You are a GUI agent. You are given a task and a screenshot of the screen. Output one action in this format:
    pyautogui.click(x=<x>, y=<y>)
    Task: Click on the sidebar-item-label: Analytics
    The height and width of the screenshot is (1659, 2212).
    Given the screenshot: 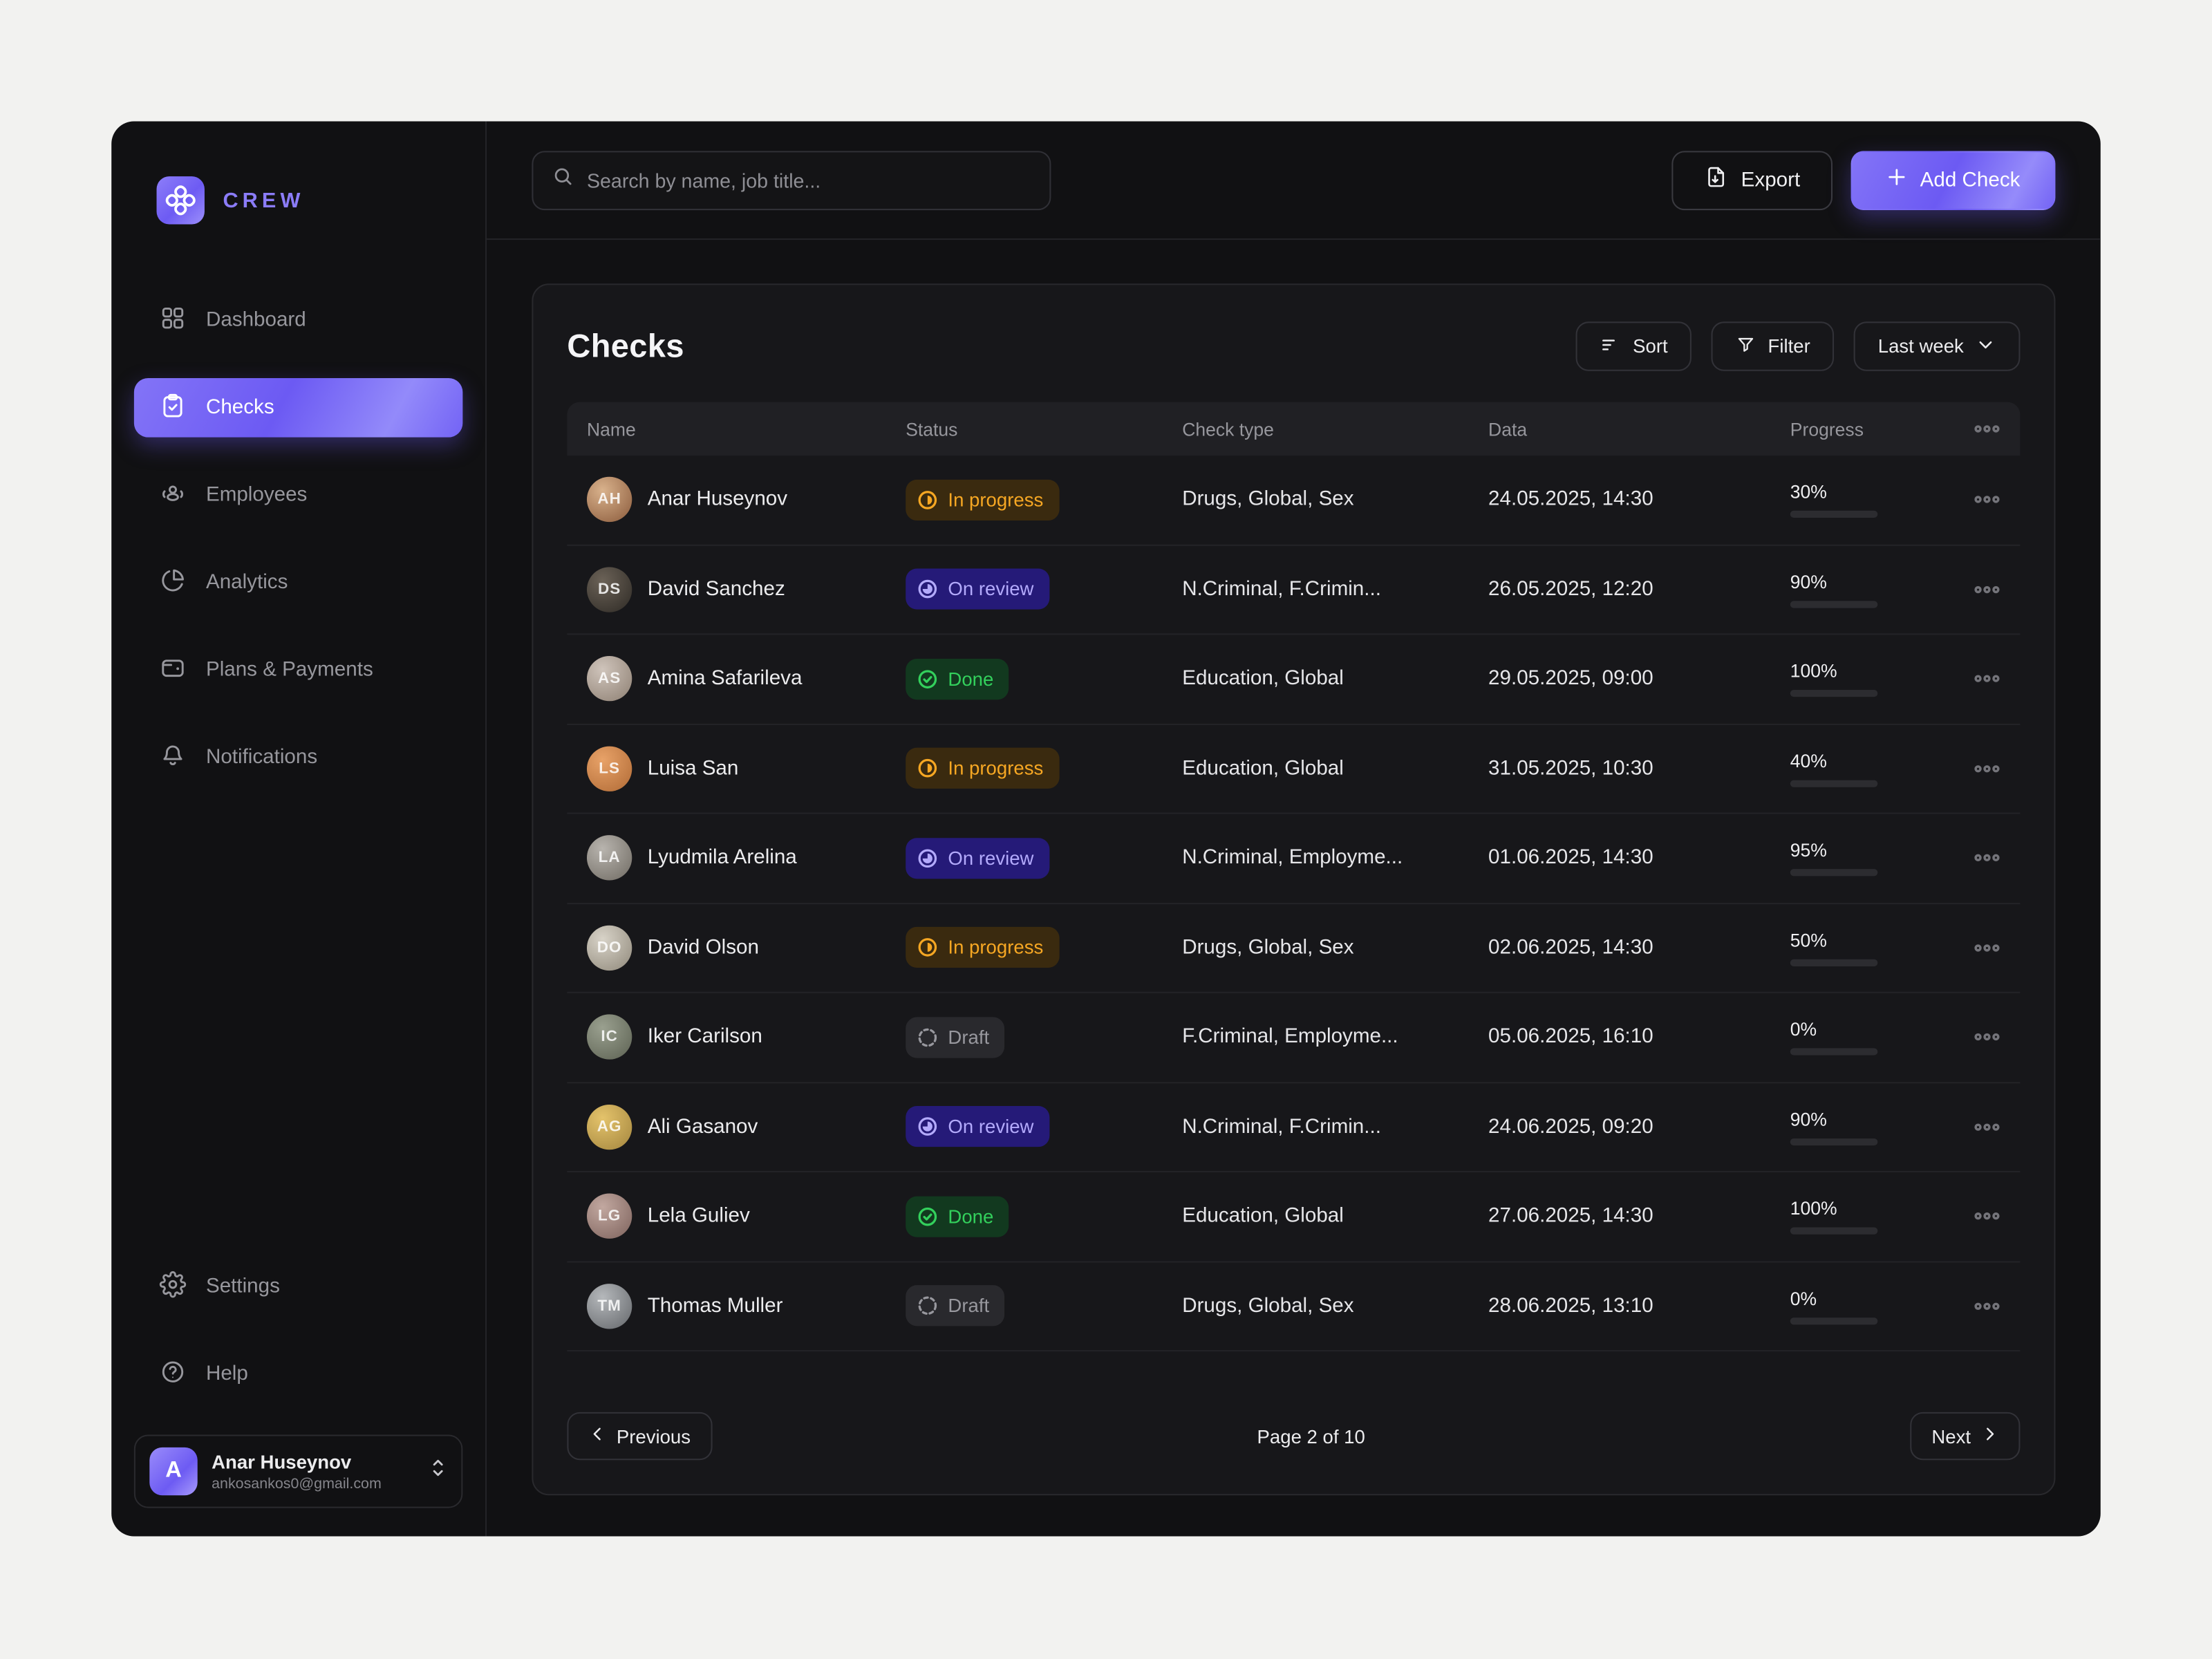 What is the action you would take?
    pyautogui.click(x=246, y=582)
    